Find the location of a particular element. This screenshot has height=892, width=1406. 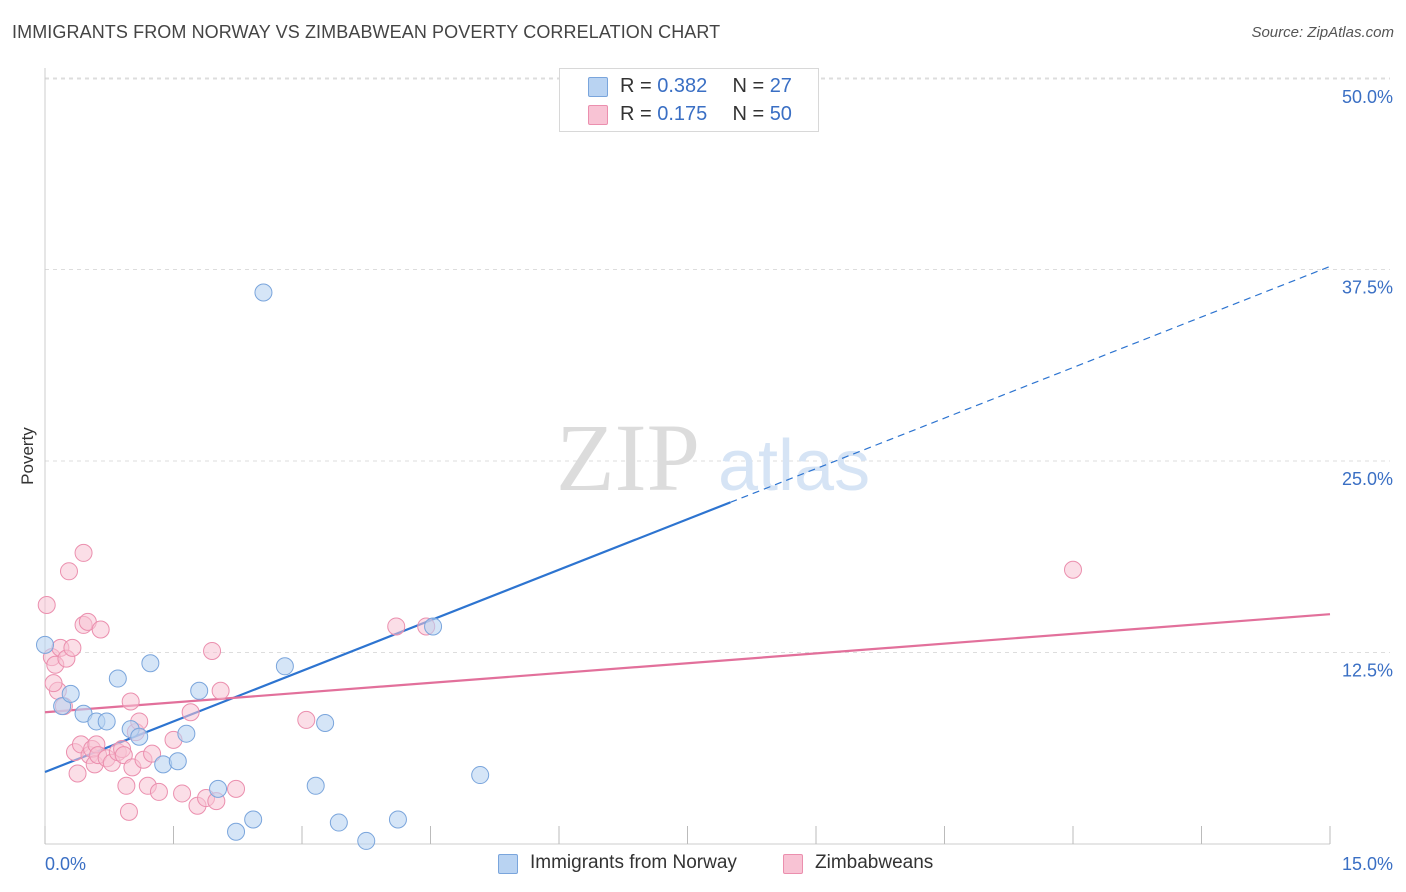

y-tick-label: 12.5% is located at coordinates (1367, 671).